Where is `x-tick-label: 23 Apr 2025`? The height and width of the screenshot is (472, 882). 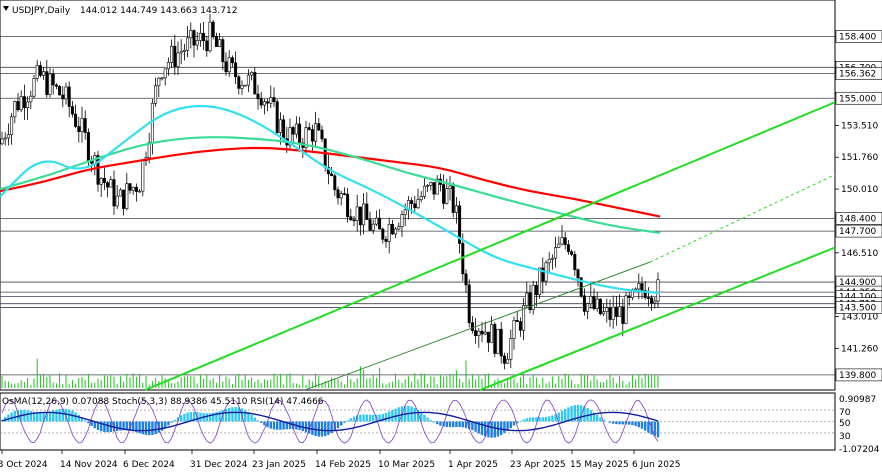
x-tick-label: 23 Apr 2025 is located at coordinates (538, 465).